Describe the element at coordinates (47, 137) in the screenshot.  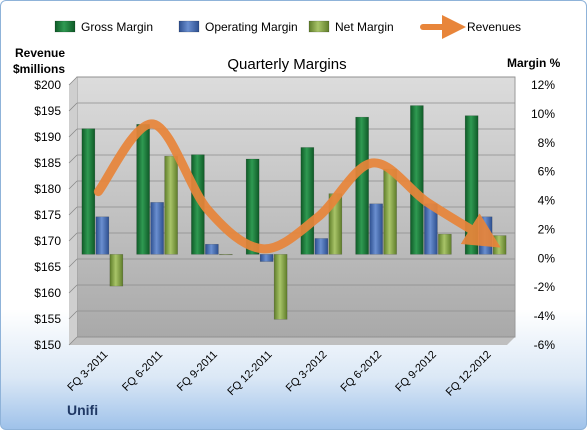
I see `y-left-tick-label: $190` at that location.